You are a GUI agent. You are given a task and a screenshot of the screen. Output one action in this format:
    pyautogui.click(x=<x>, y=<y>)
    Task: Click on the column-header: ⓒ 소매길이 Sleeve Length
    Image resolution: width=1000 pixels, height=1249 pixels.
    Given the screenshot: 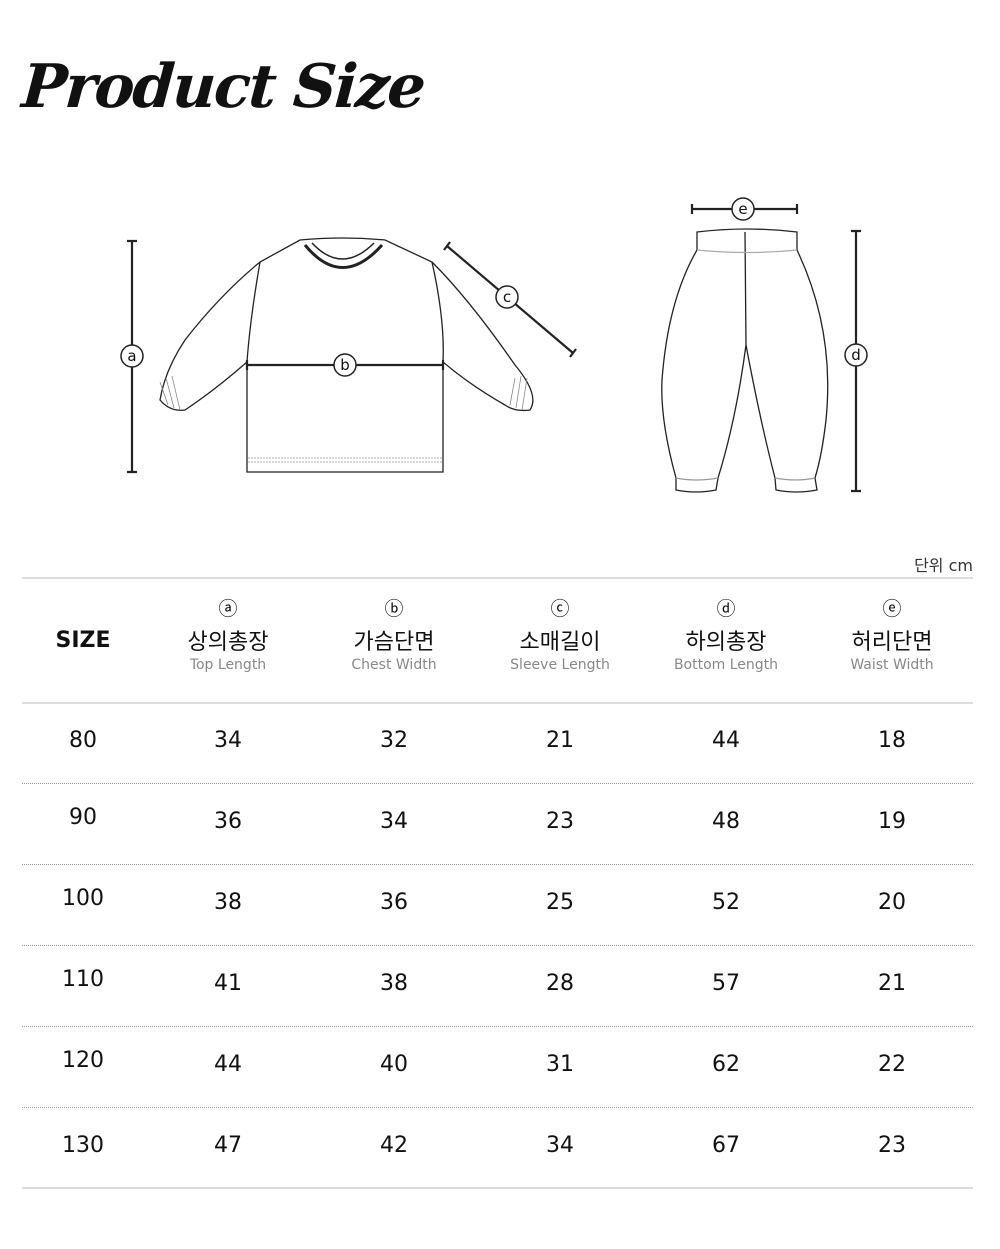 What is the action you would take?
    pyautogui.click(x=560, y=635)
    